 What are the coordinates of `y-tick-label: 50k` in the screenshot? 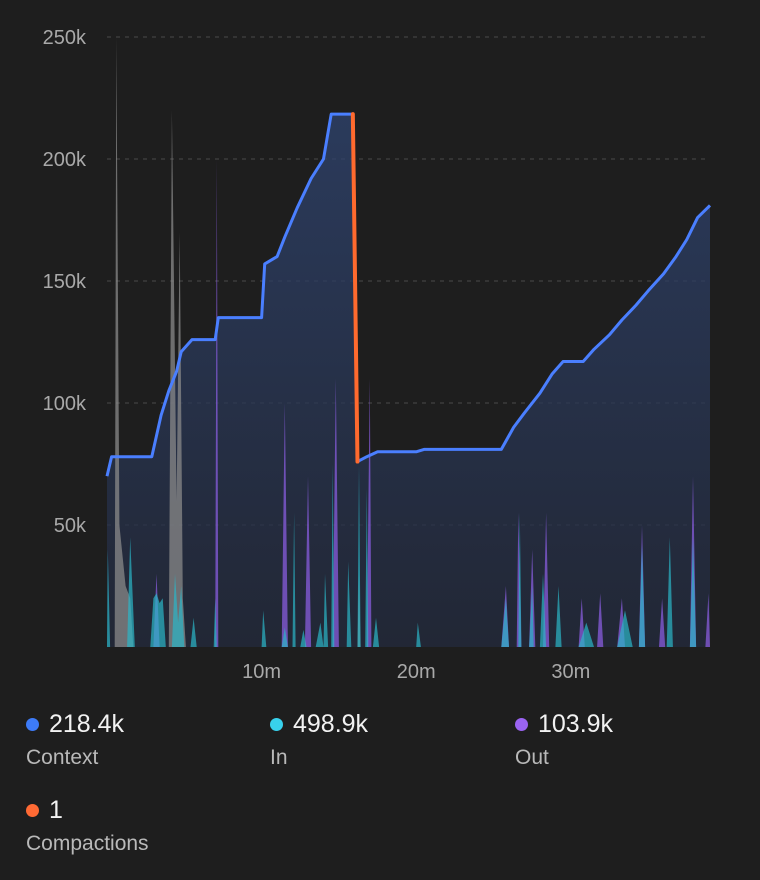 It's located at (70, 526).